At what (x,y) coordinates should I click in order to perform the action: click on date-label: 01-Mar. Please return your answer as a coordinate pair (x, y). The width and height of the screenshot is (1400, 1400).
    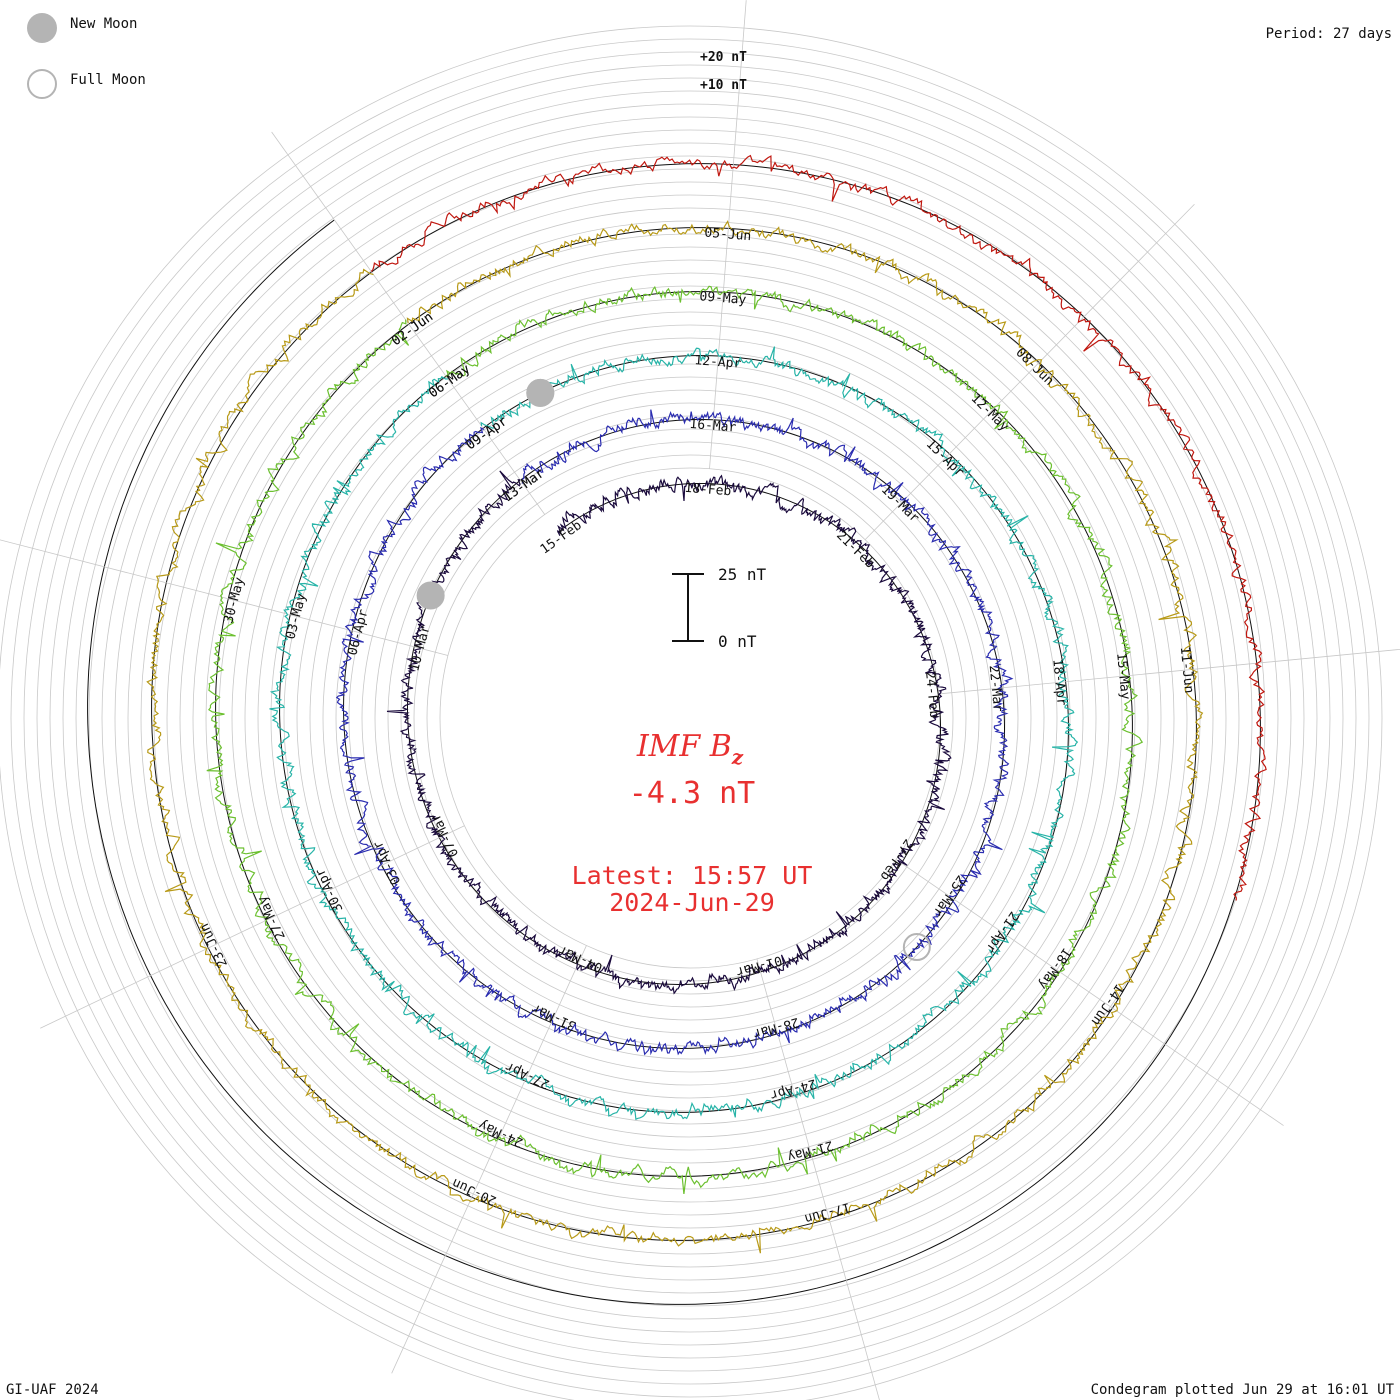
    Looking at the image, I should click on (758, 965).